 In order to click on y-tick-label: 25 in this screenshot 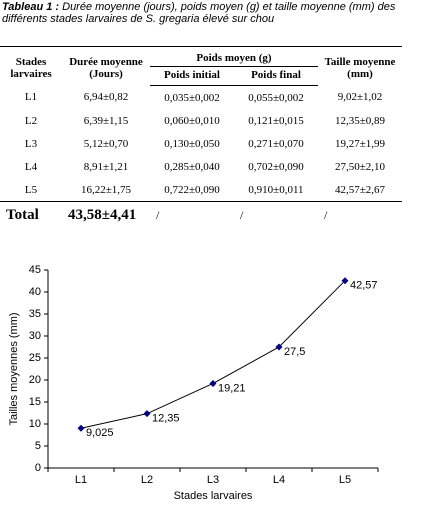, I will do `click(35, 358)`.